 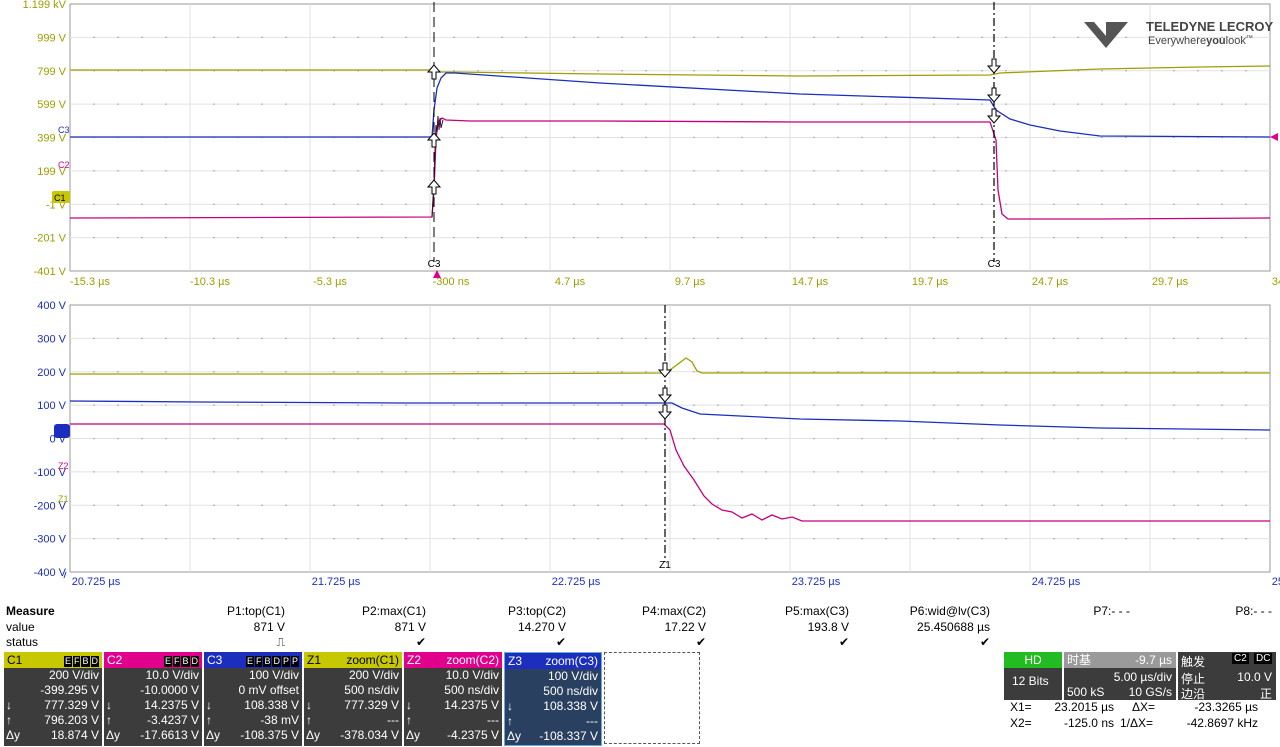 What do you see at coordinates (949, 611) in the screenshot?
I see `measure-header: P6:wid@lv(C3)` at bounding box center [949, 611].